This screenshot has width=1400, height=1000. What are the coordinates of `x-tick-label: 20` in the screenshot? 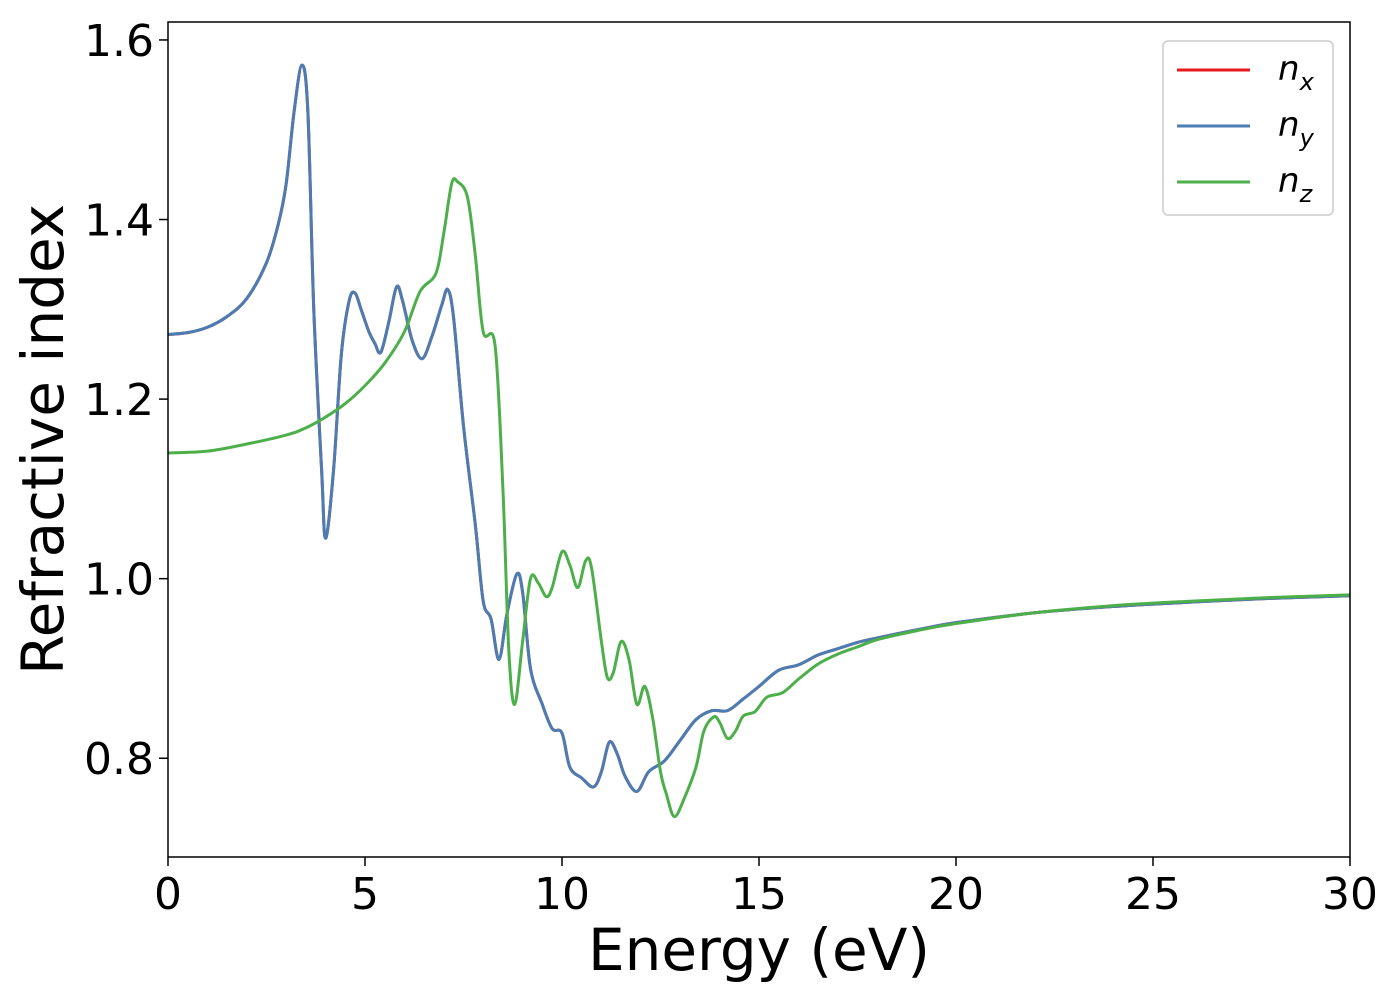 It's located at (956, 894).